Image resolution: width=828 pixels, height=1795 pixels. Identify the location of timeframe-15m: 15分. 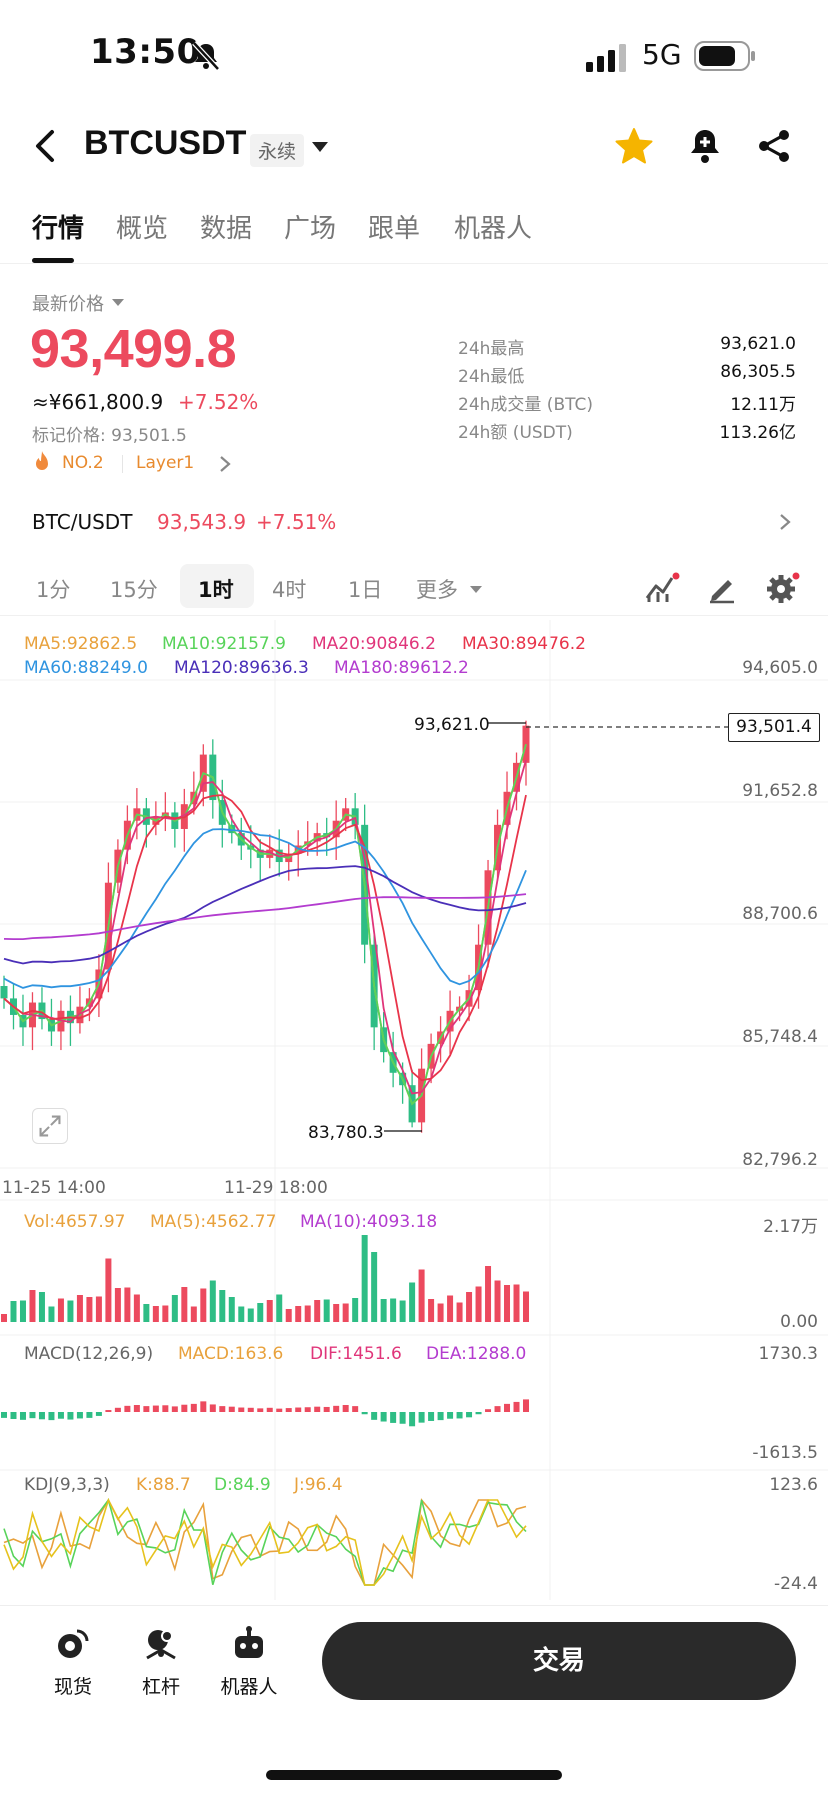
(134, 590).